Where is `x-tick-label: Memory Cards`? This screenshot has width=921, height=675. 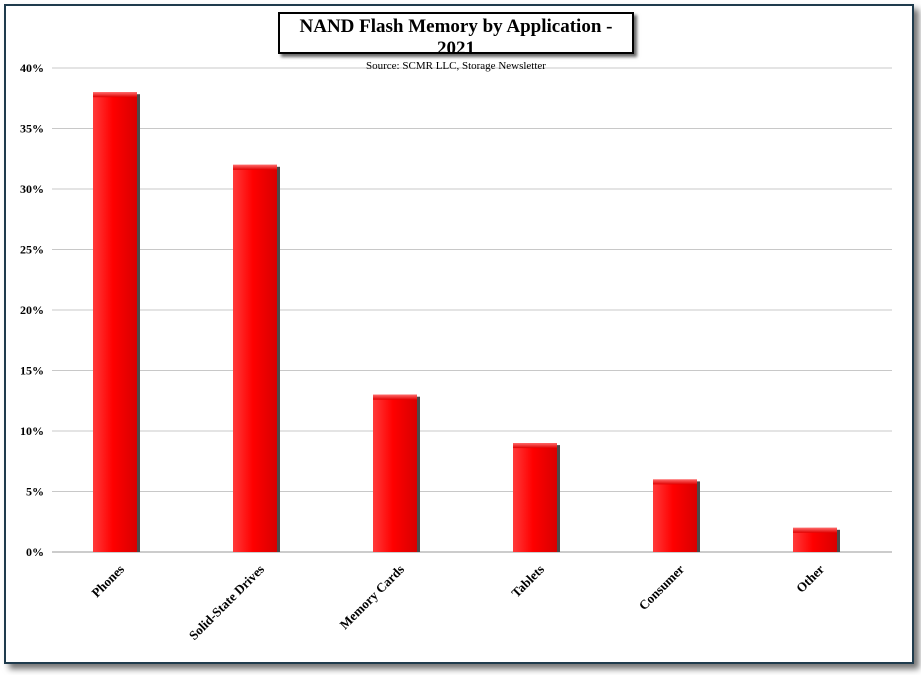 x-tick-label: Memory Cards is located at coordinates (372, 597).